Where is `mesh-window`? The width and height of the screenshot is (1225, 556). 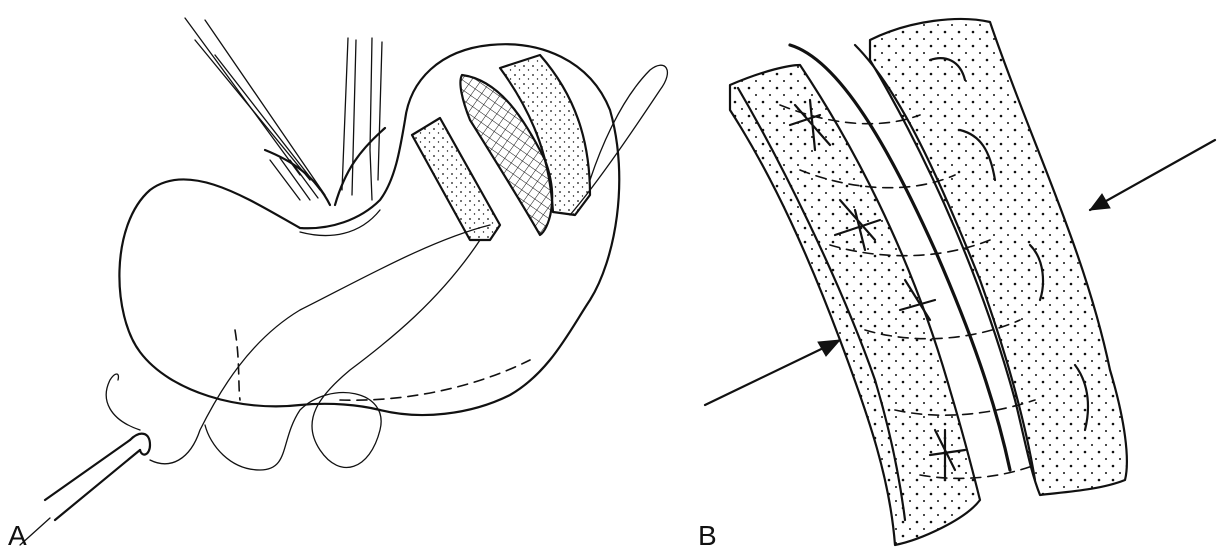 mesh-window is located at coordinates (506, 155).